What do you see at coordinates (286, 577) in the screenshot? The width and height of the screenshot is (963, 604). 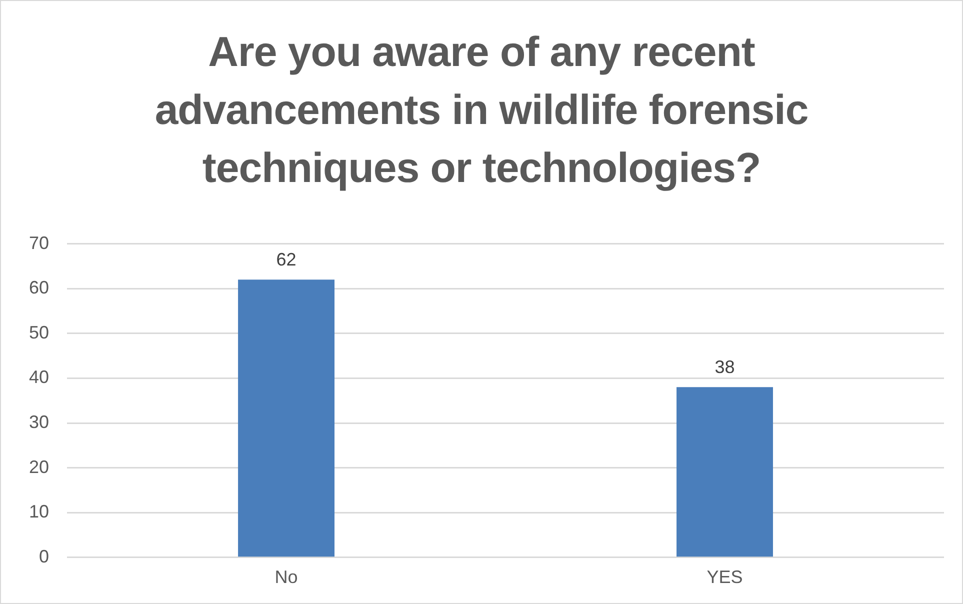 I see `x-tick-label: No` at bounding box center [286, 577].